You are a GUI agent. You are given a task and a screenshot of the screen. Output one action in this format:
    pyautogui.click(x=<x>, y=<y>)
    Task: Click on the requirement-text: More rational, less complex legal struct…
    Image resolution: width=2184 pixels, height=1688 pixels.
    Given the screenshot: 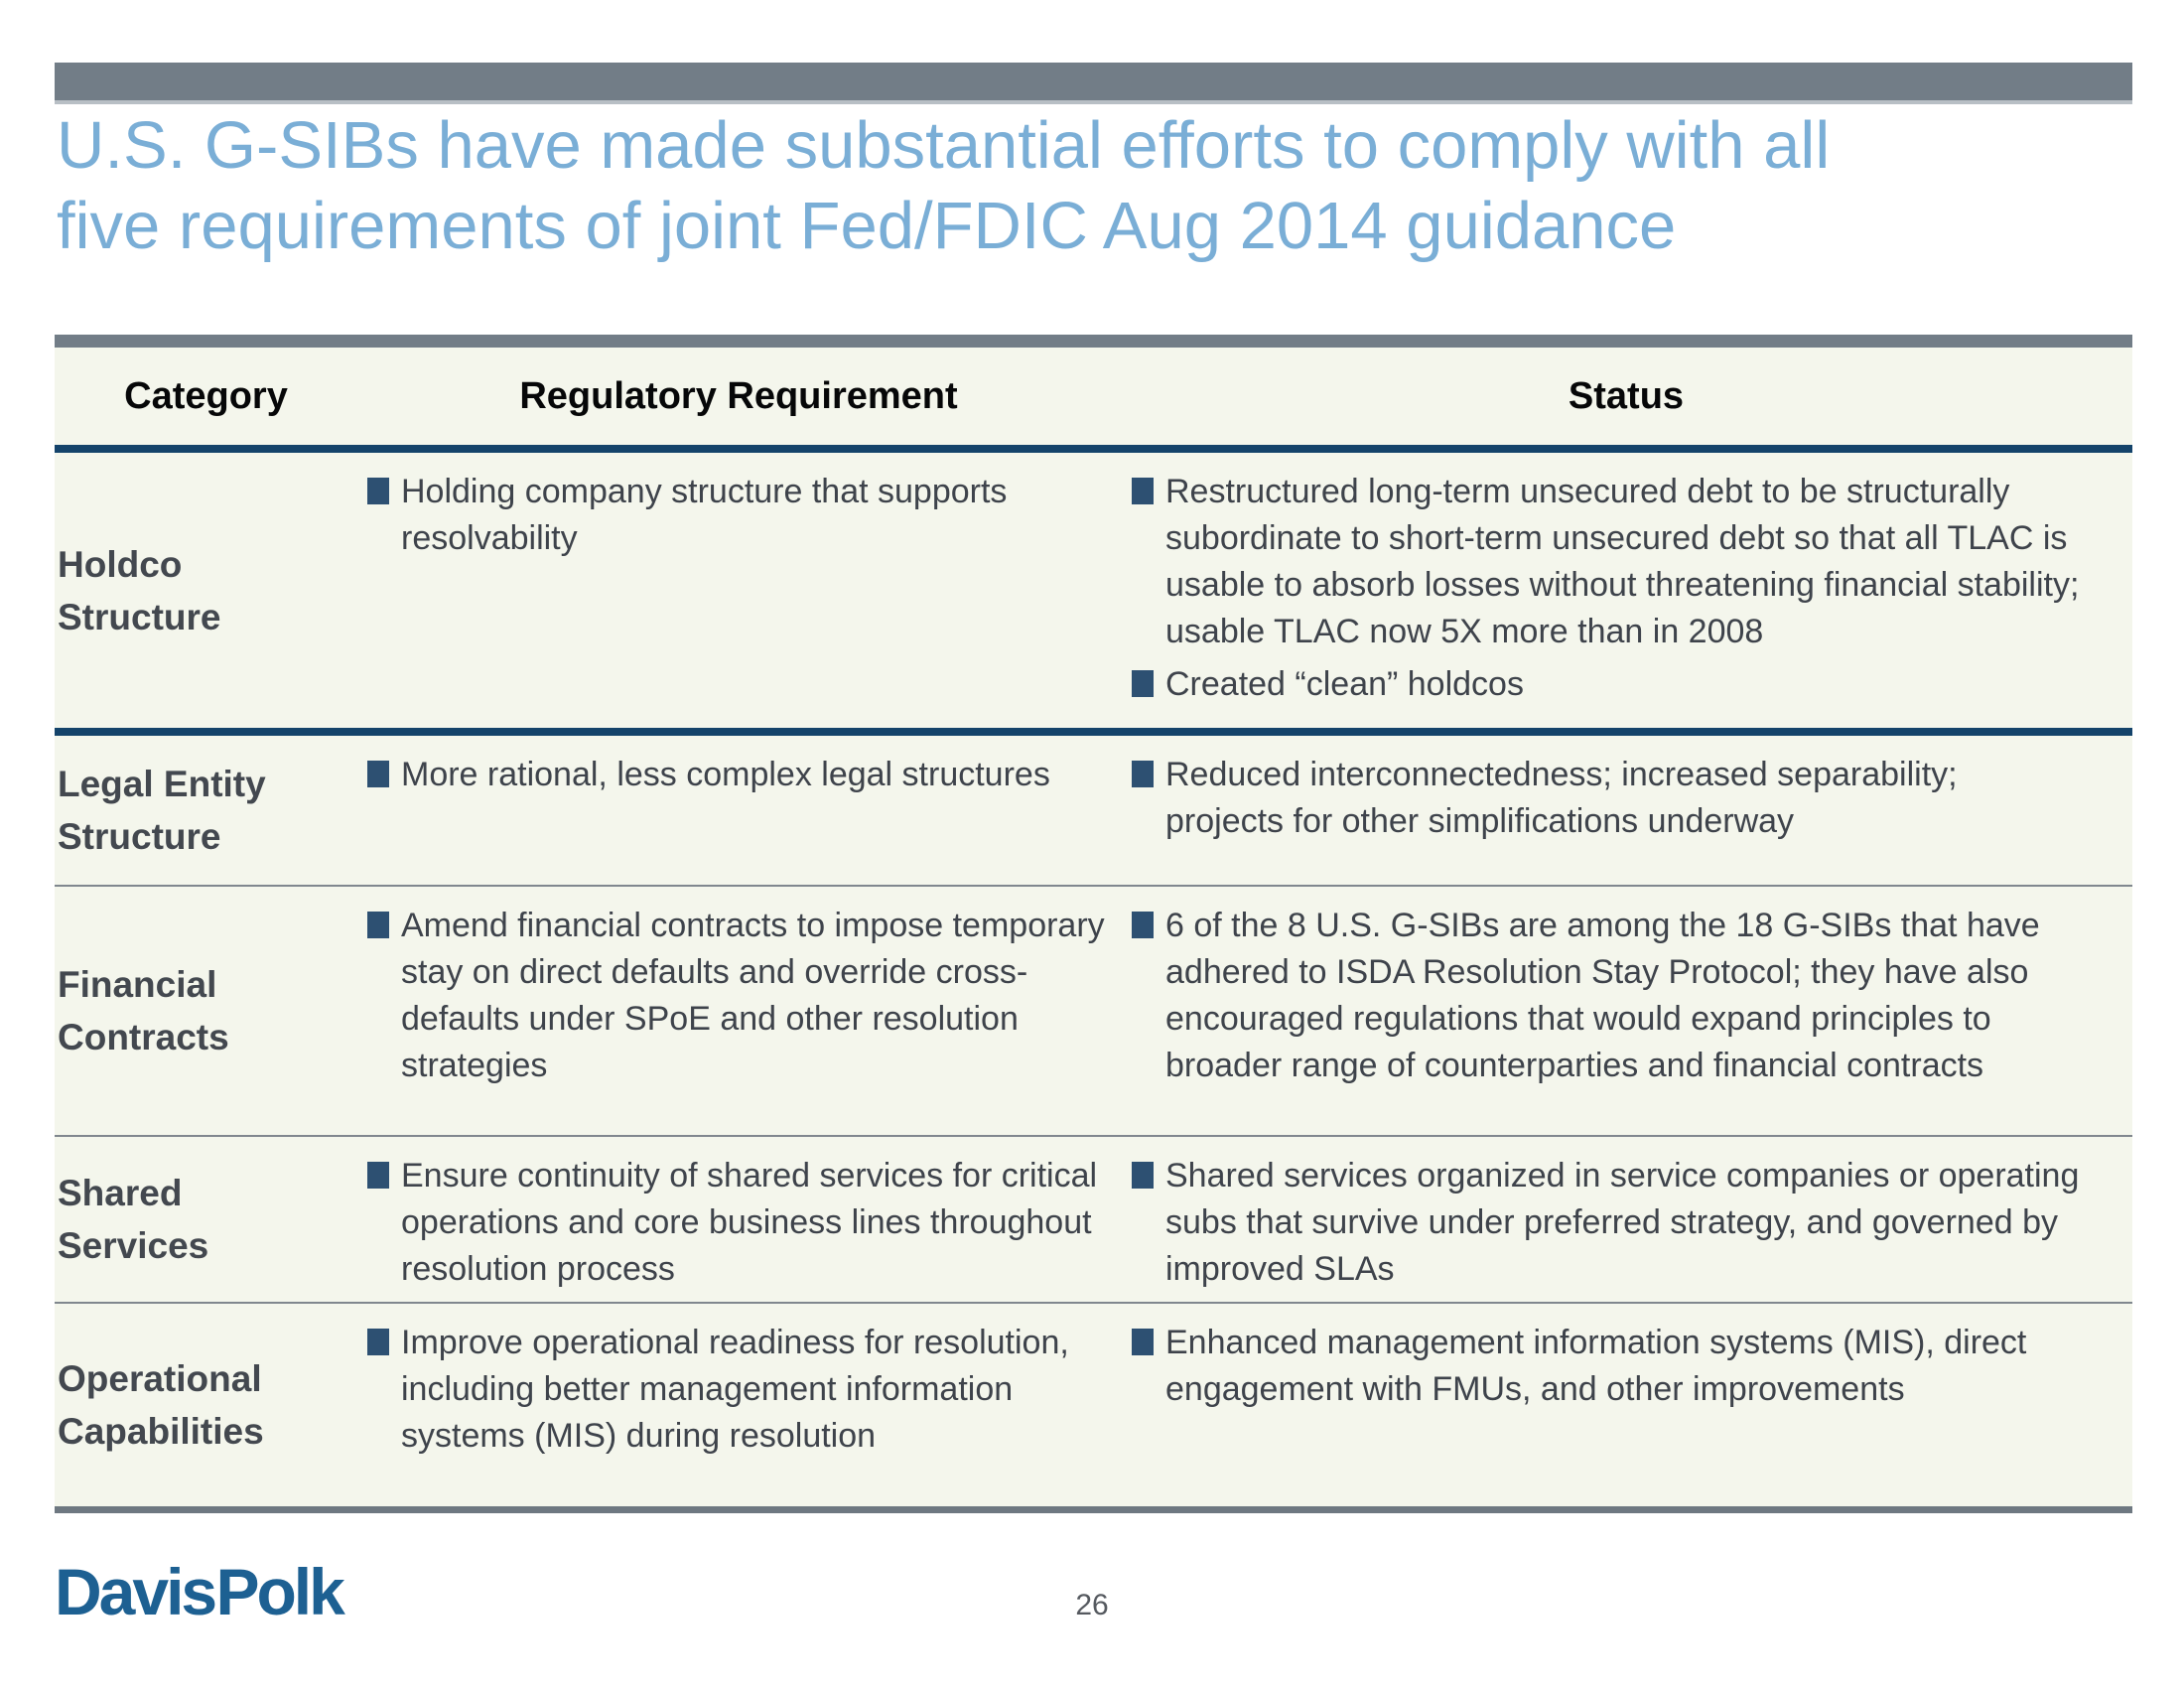 What is the action you would take?
    pyautogui.click(x=725, y=774)
    